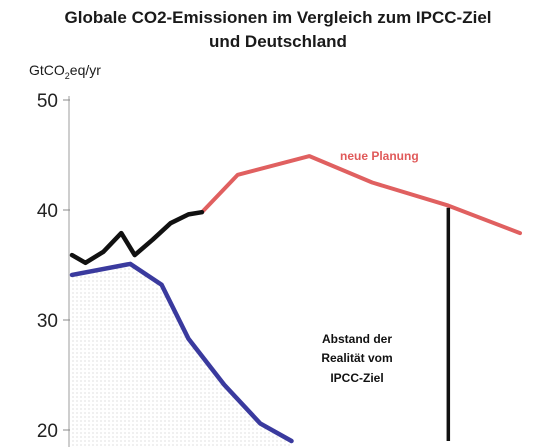  I want to click on series-line-neue-planung, so click(360, 195).